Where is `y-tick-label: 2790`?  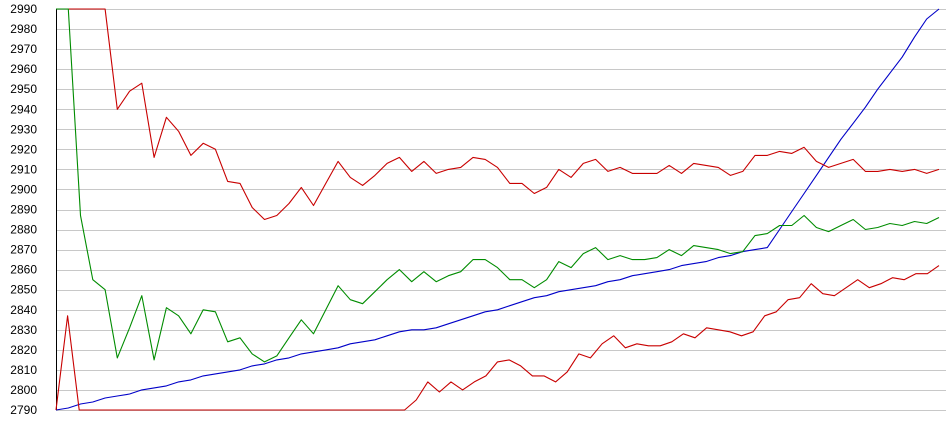 y-tick-label: 2790 is located at coordinates (23, 410).